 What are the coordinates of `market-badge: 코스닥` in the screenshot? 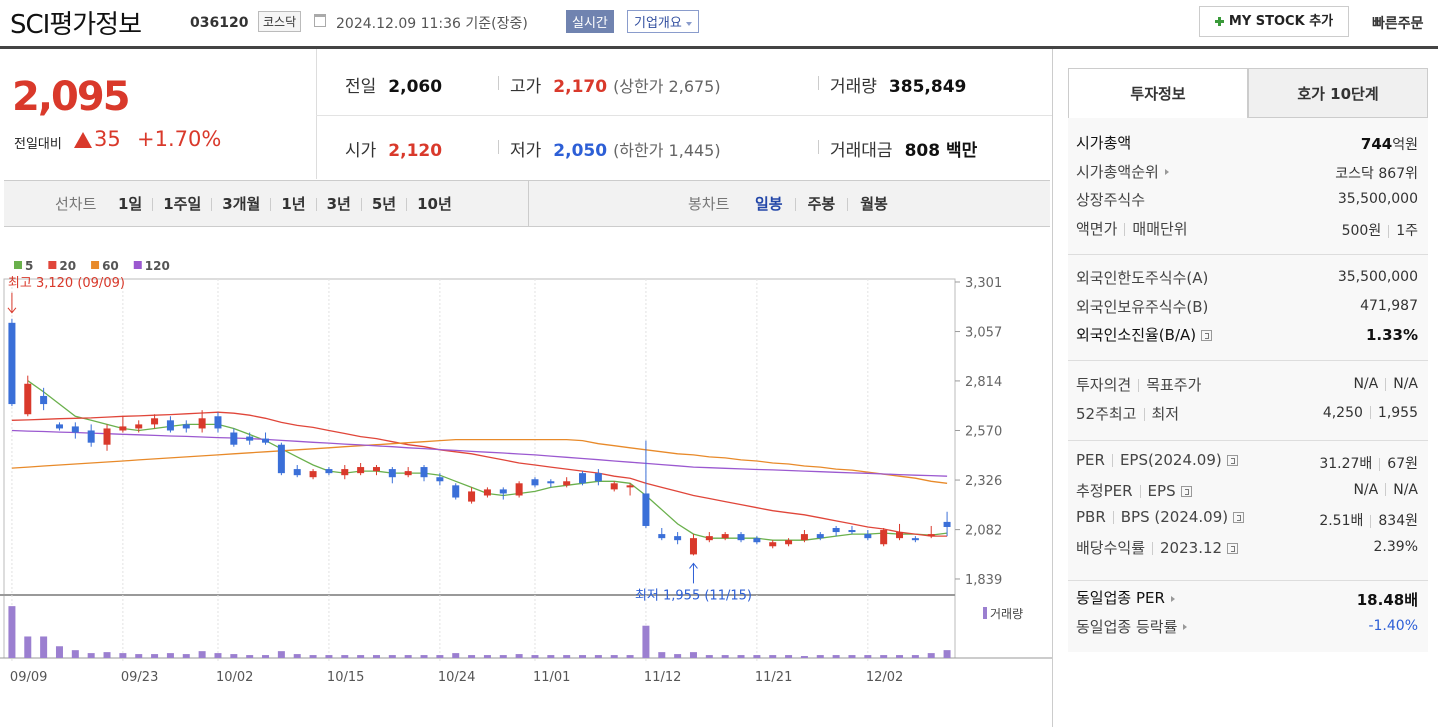 It's located at (280, 21).